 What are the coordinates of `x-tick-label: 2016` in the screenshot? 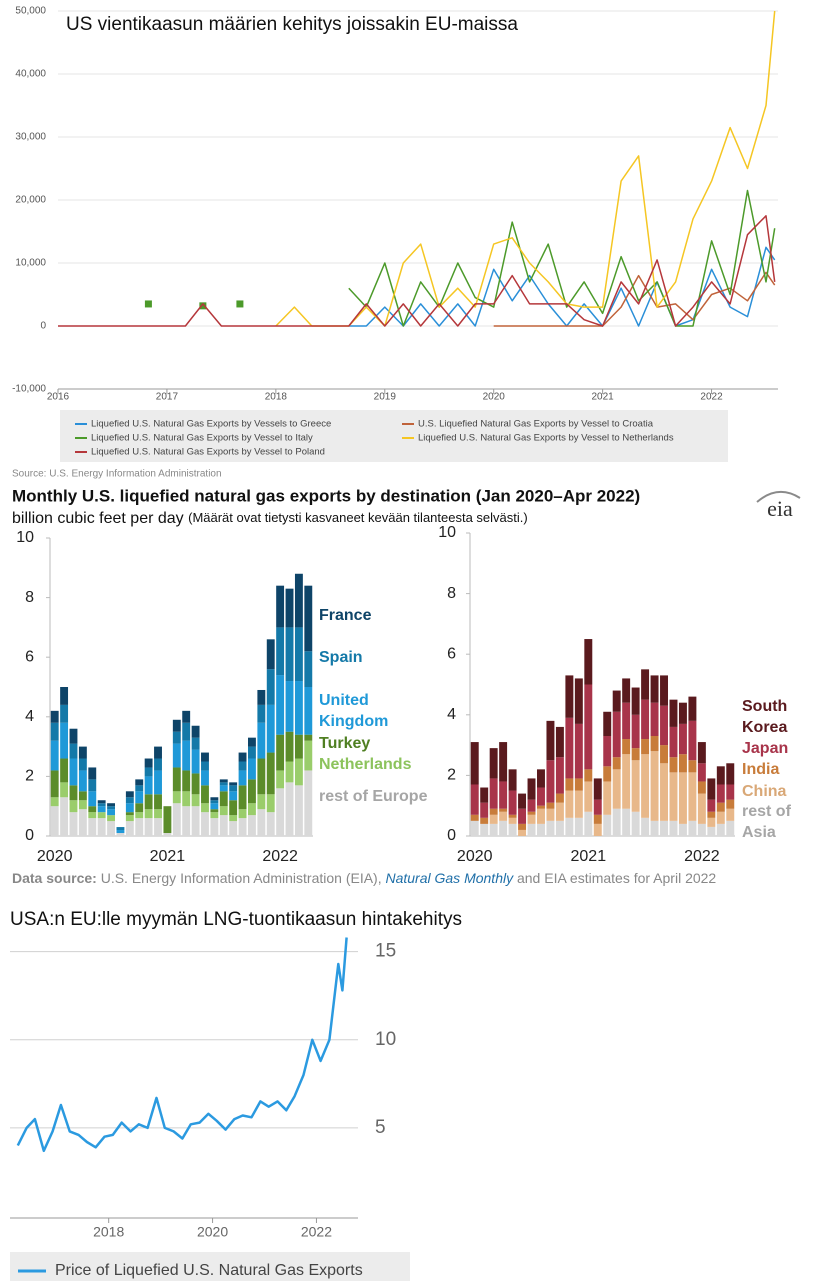 It's located at (58, 397).